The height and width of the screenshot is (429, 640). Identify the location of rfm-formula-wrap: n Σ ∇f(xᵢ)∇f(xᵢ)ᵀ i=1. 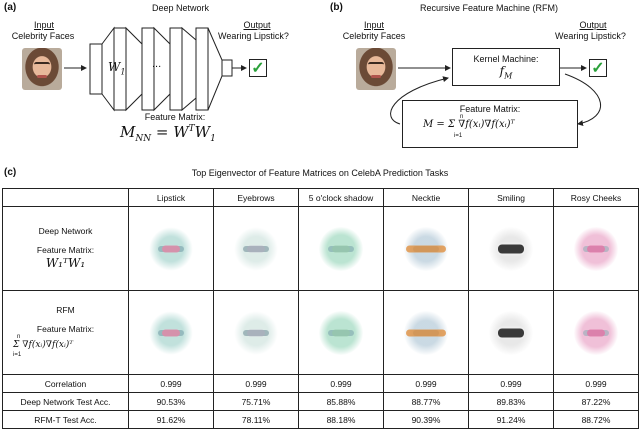
(65, 347).